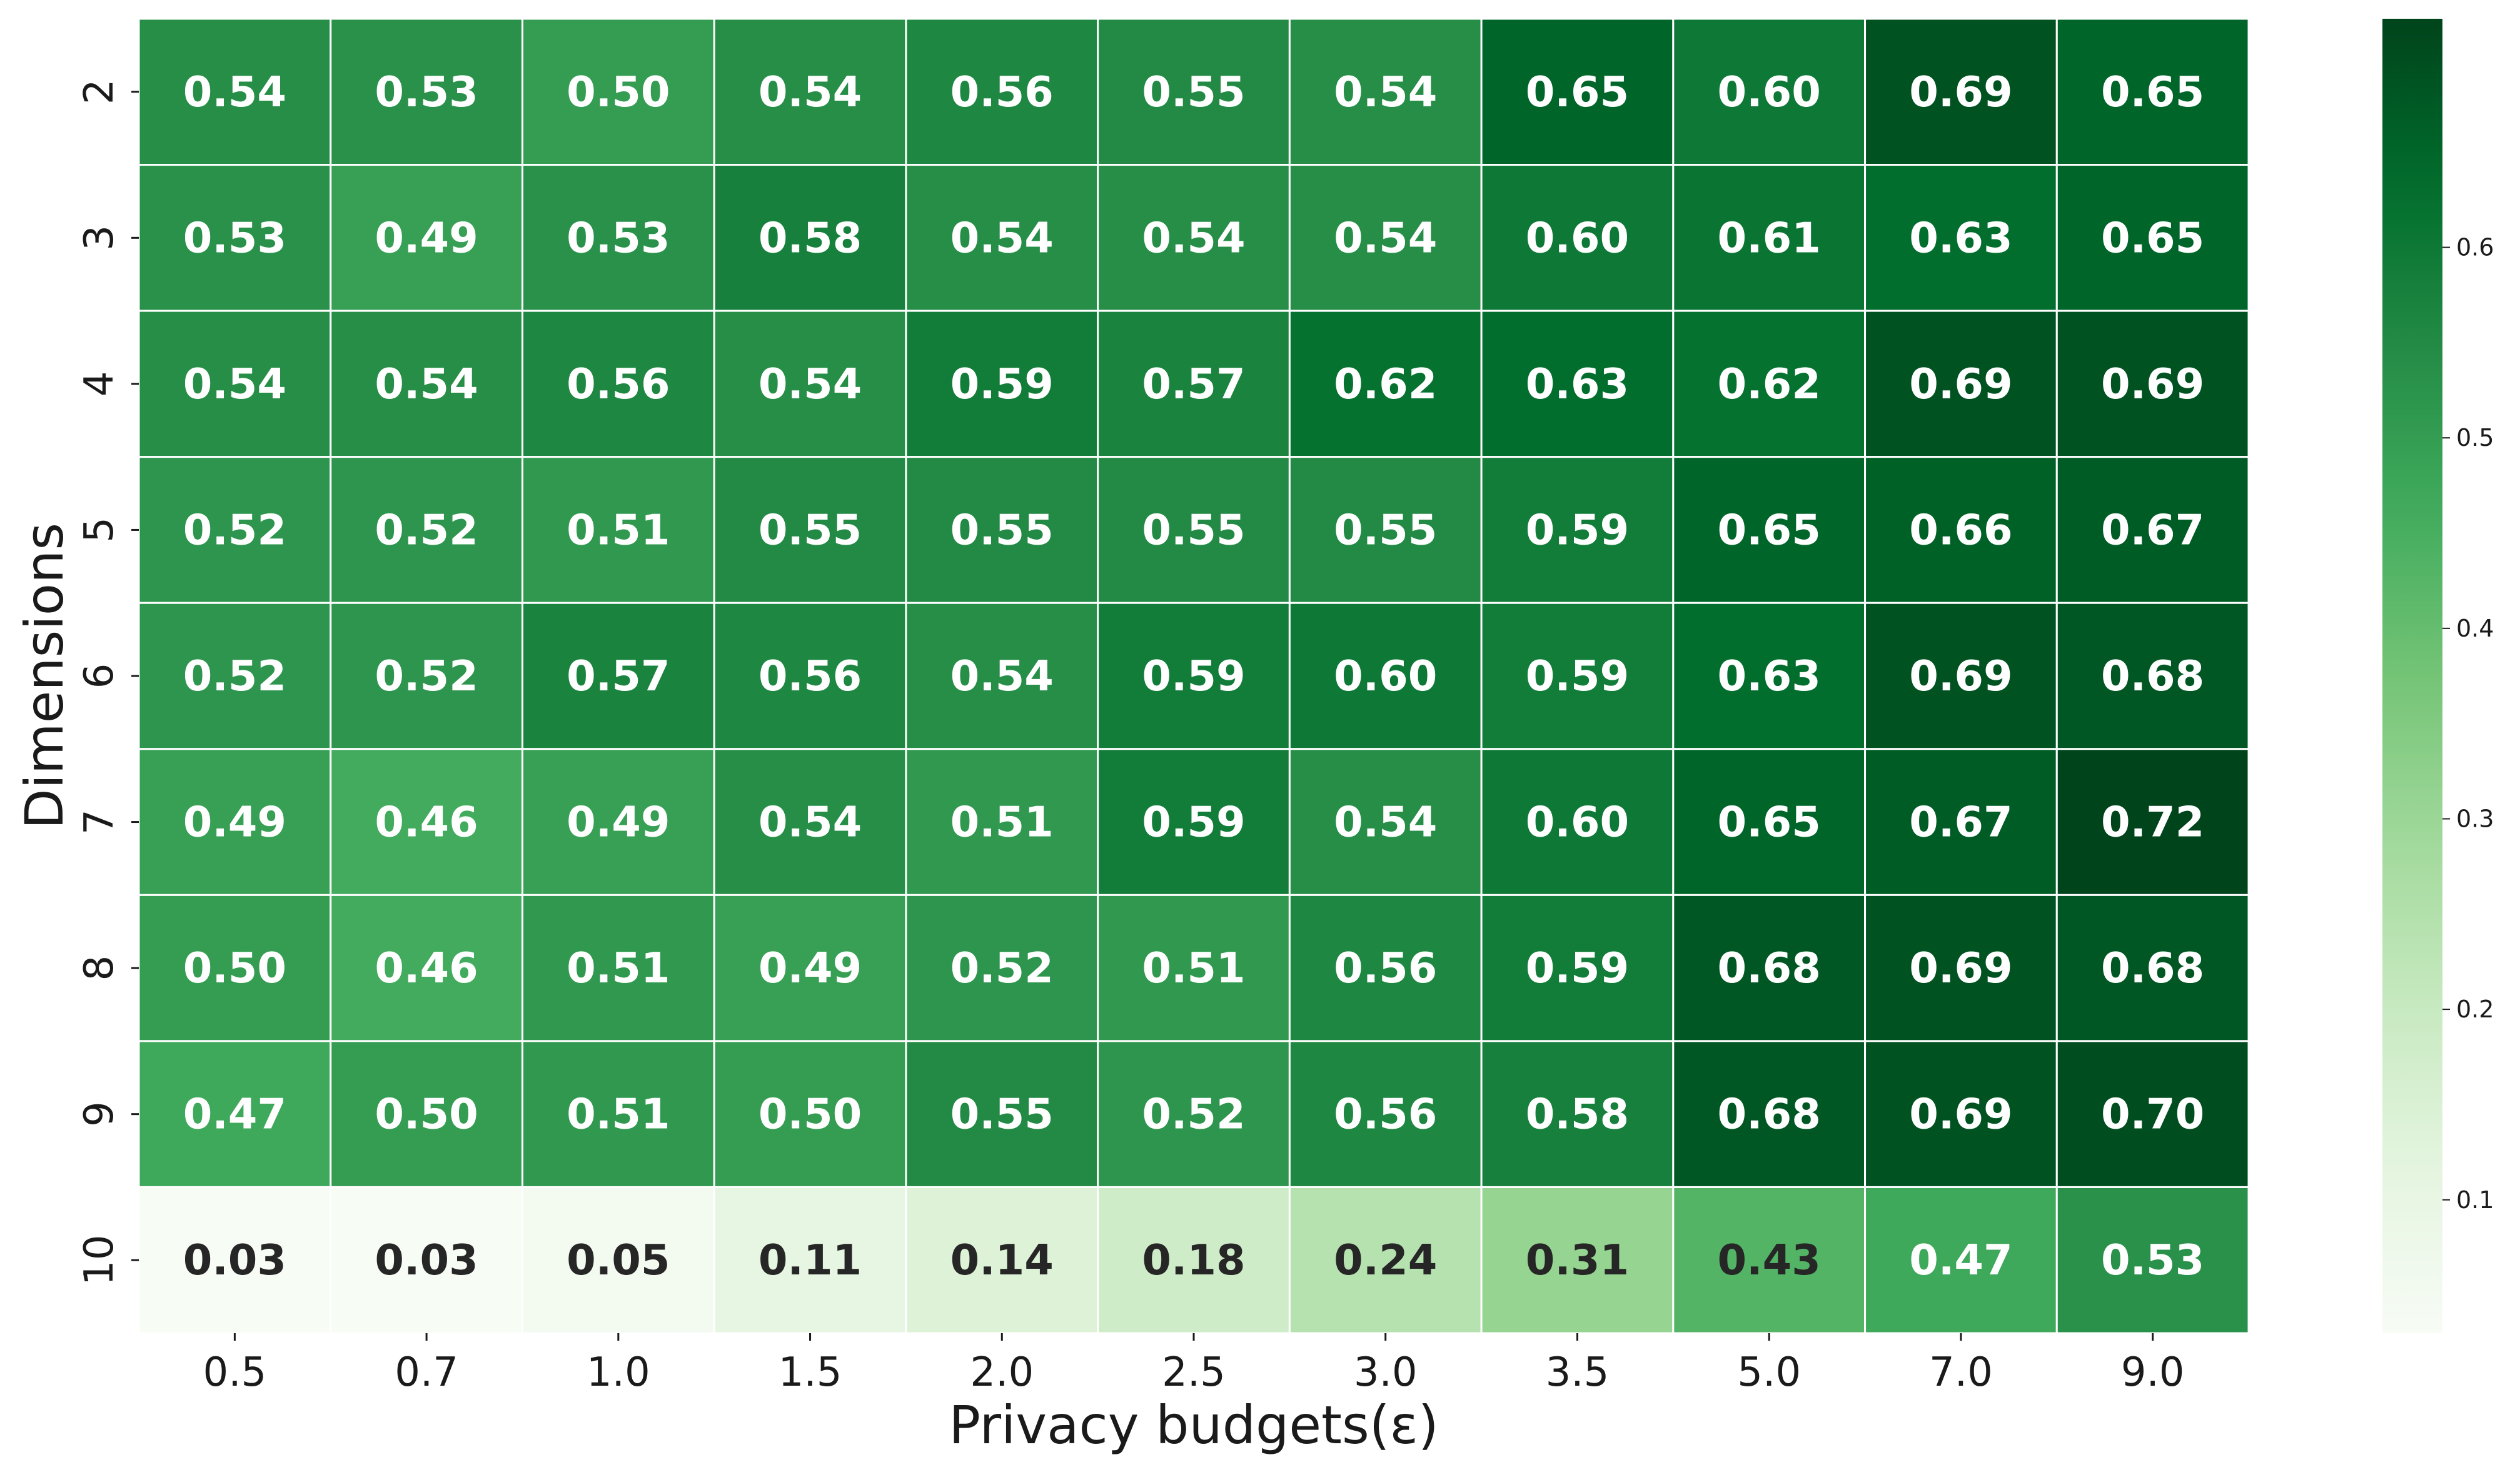 The height and width of the screenshot is (1472, 2520). What do you see at coordinates (2475, 1010) in the screenshot?
I see `colorbar-tick-label: 0.2` at bounding box center [2475, 1010].